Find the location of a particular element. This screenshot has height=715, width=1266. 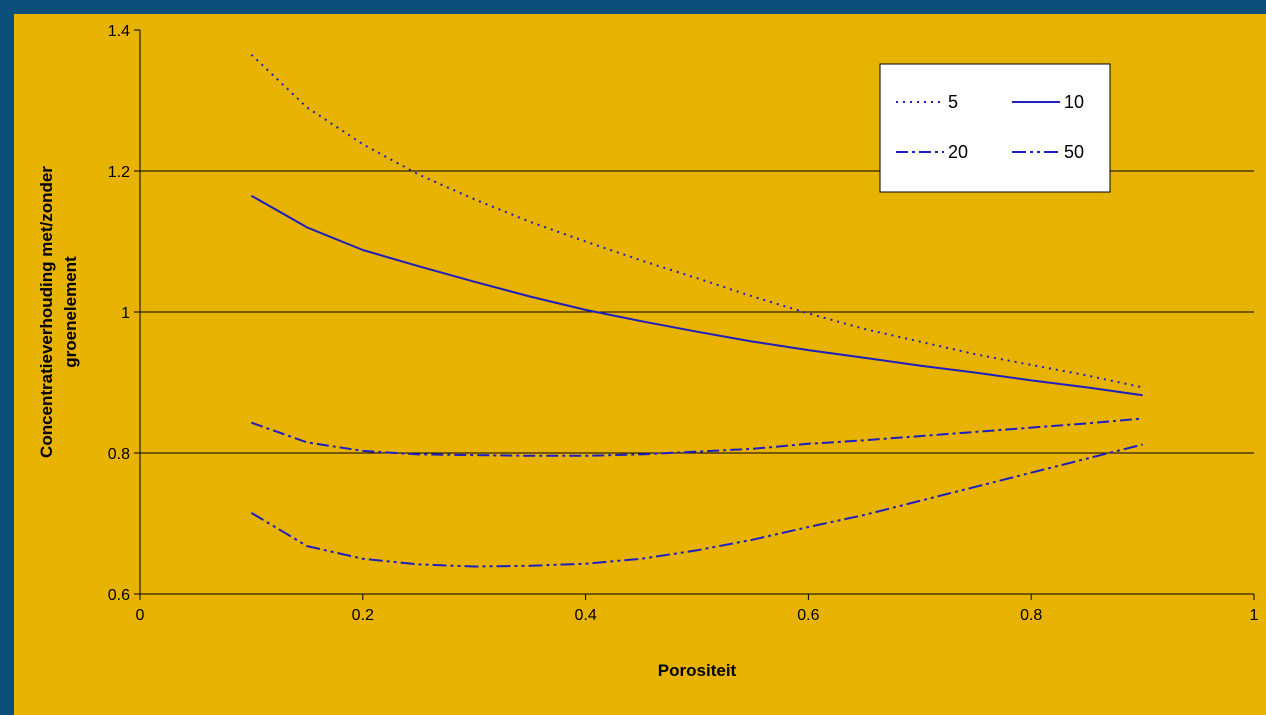

y-tick-label: 1.4 is located at coordinates (119, 31).